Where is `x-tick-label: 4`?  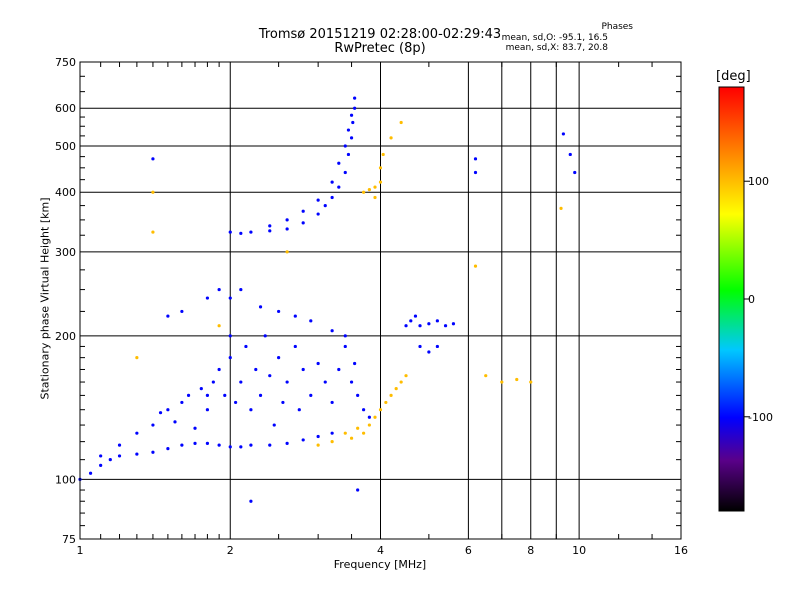
x-tick-label: 4 is located at coordinates (380, 550).